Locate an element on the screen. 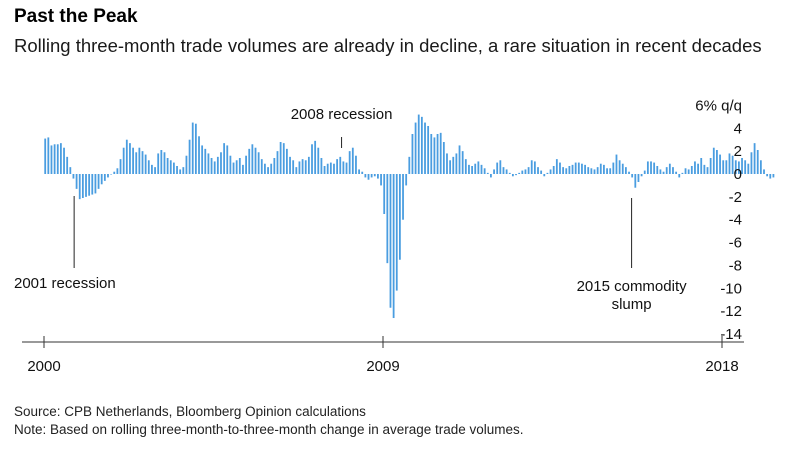 This screenshot has height=456, width=800. y-tick-label: -2 is located at coordinates (735, 197).